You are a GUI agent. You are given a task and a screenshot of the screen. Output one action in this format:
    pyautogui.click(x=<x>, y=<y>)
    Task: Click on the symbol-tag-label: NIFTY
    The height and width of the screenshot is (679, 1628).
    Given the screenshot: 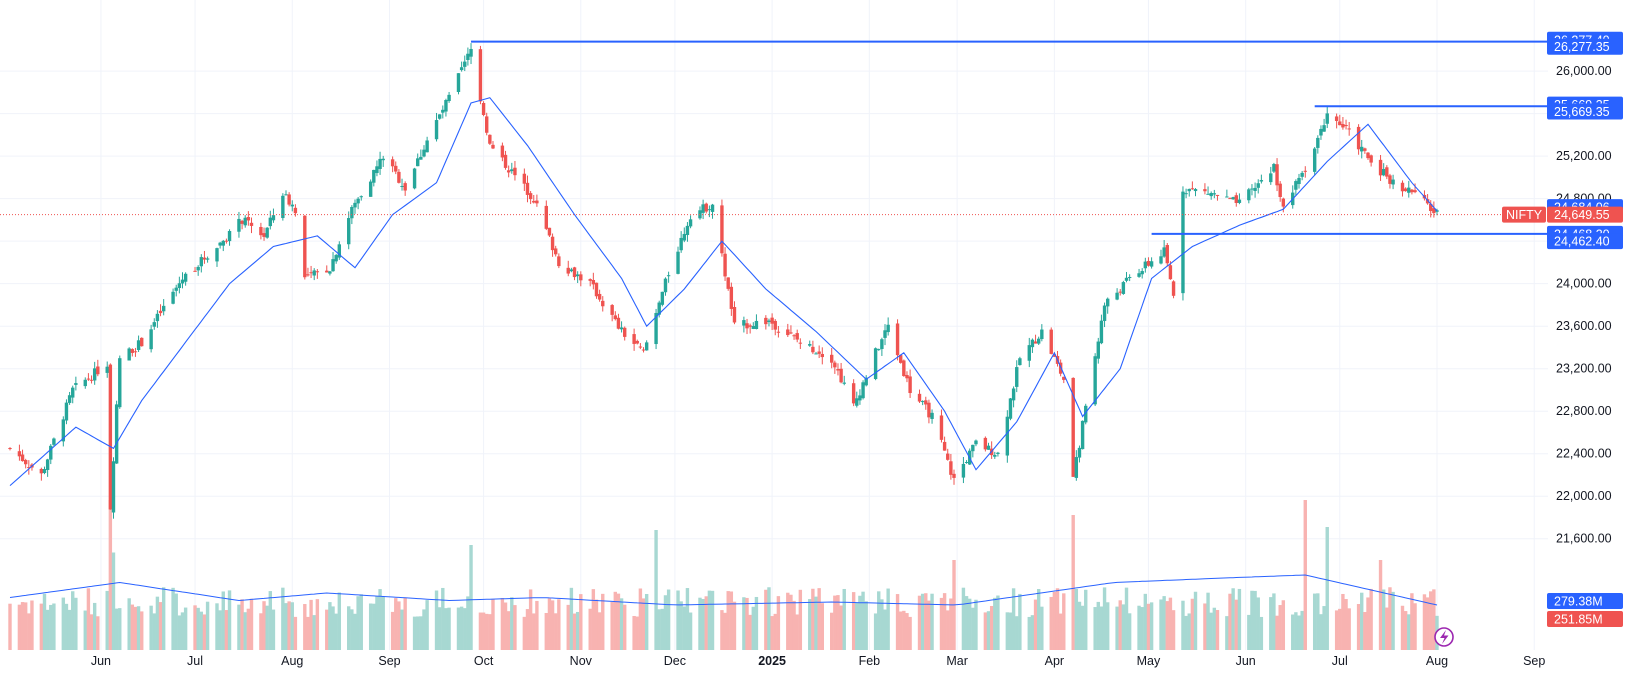 What is the action you would take?
    pyautogui.click(x=1524, y=215)
    